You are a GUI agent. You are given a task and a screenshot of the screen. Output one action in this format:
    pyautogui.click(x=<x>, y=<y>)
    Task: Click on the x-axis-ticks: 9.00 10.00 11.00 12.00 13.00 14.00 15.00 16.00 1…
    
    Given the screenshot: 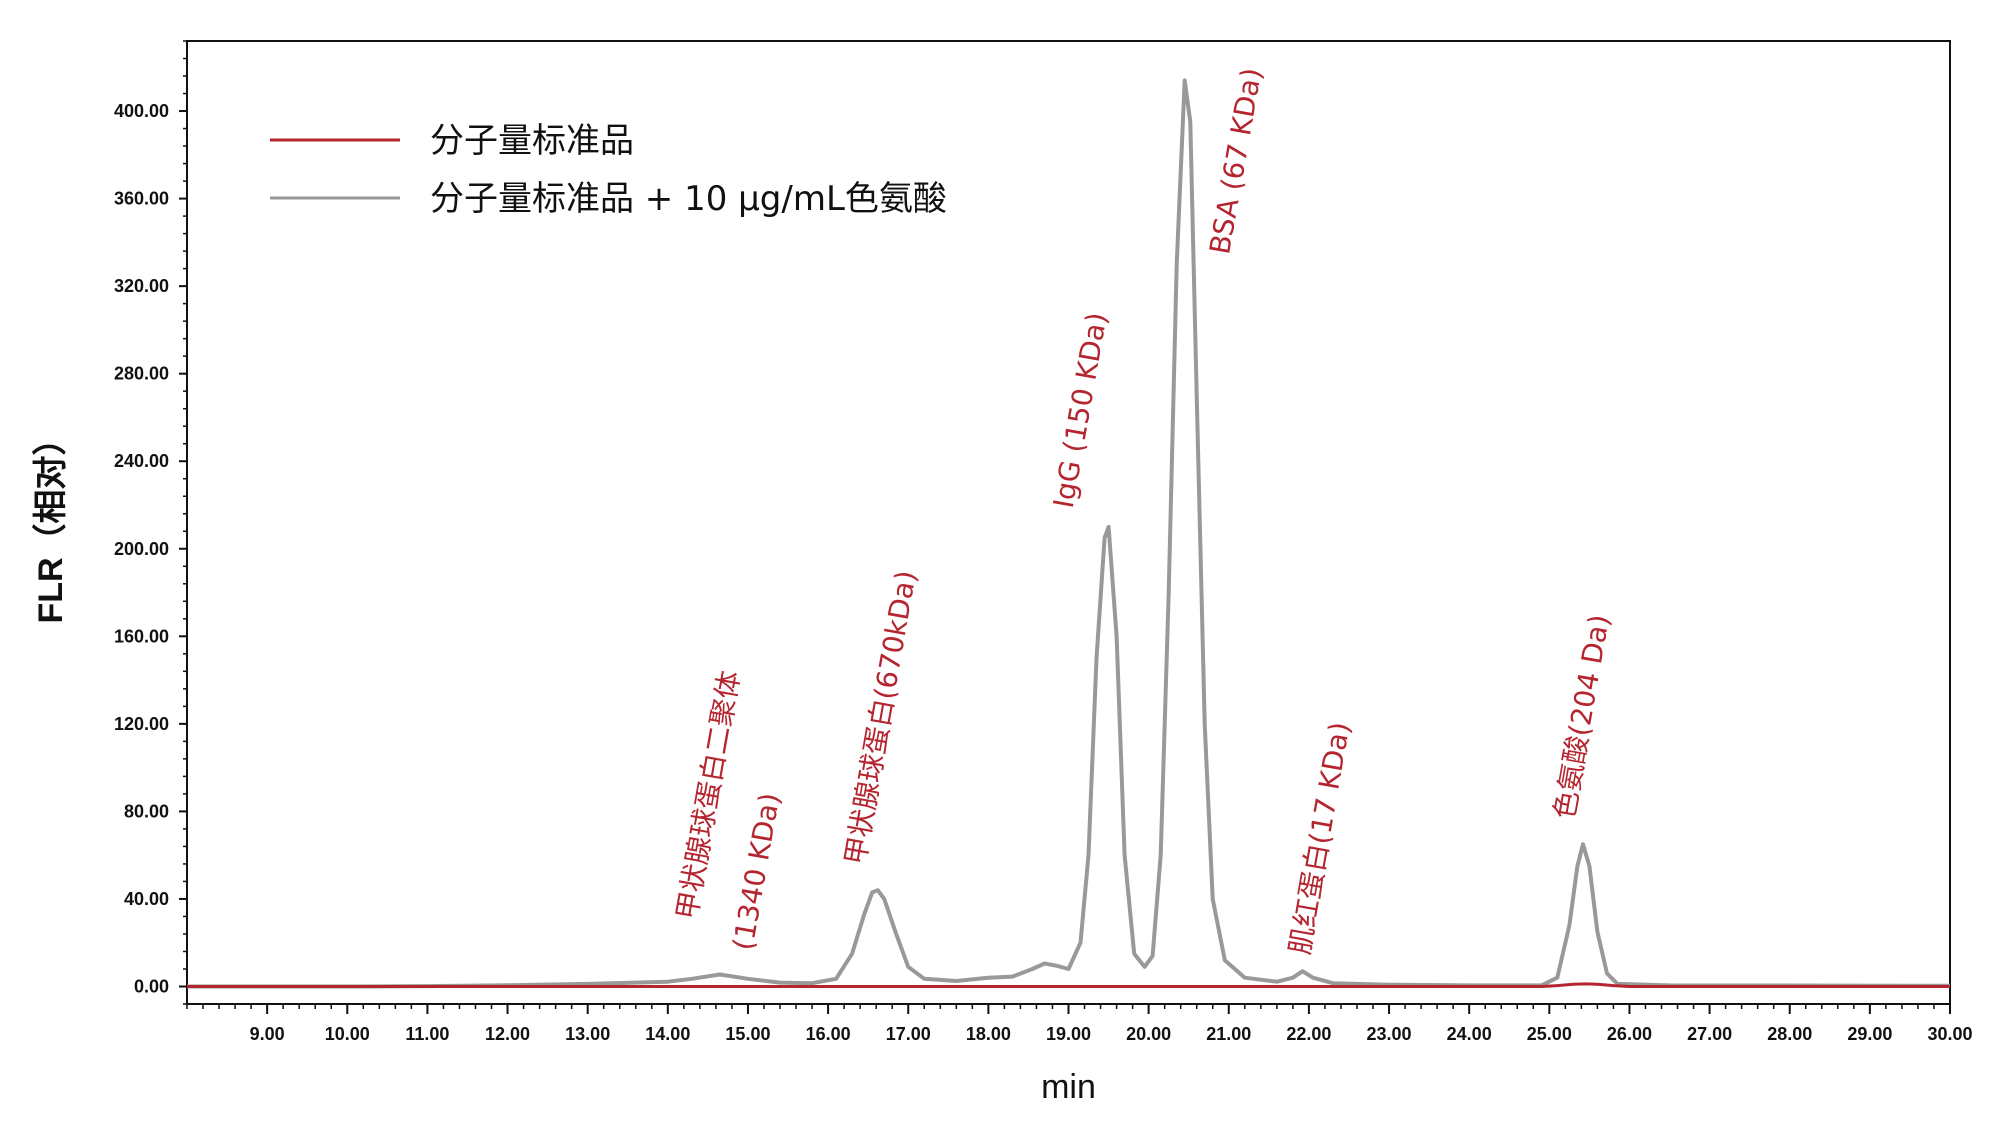 What is the action you would take?
    pyautogui.click(x=1079, y=1024)
    